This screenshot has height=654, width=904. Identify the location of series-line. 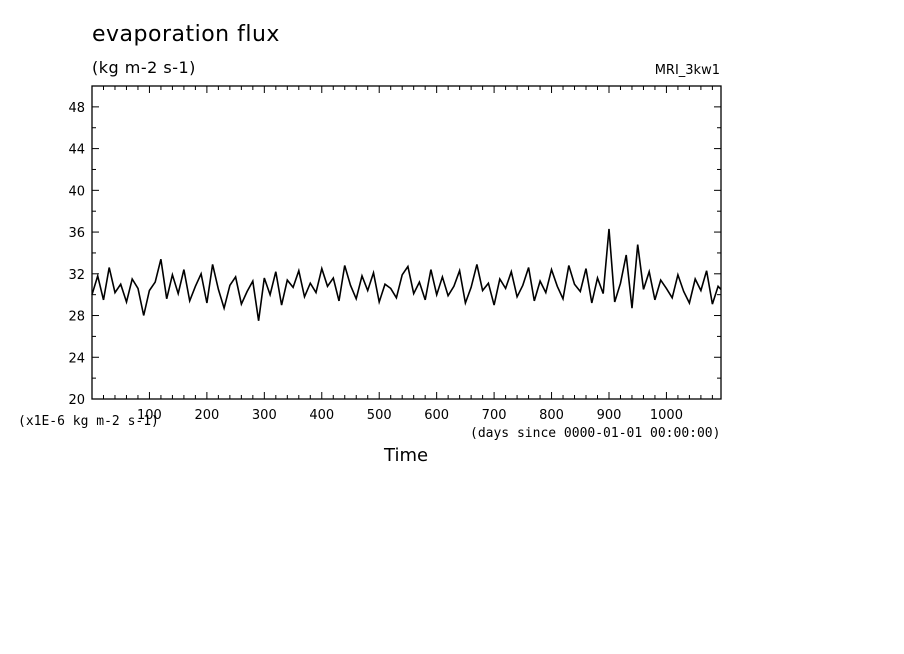
(406, 274).